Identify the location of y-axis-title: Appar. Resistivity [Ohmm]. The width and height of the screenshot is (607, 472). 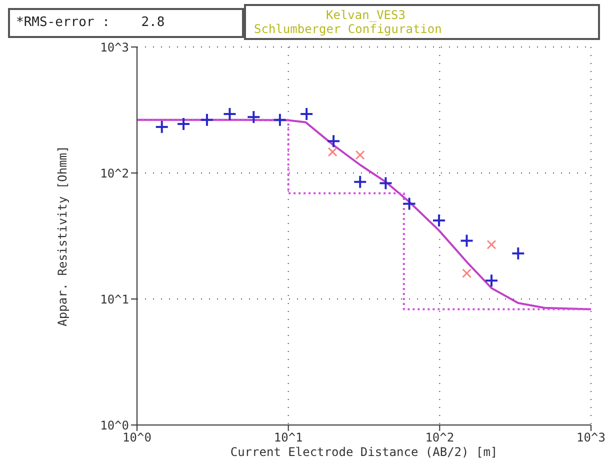
(62, 236).